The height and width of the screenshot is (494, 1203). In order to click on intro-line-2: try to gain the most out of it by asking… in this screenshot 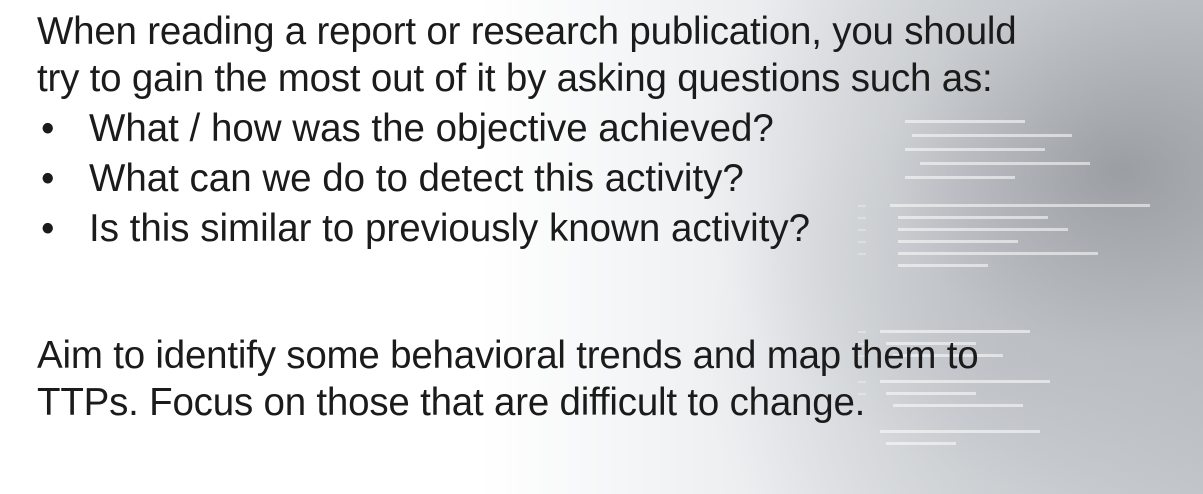, I will do `click(515, 78)`.